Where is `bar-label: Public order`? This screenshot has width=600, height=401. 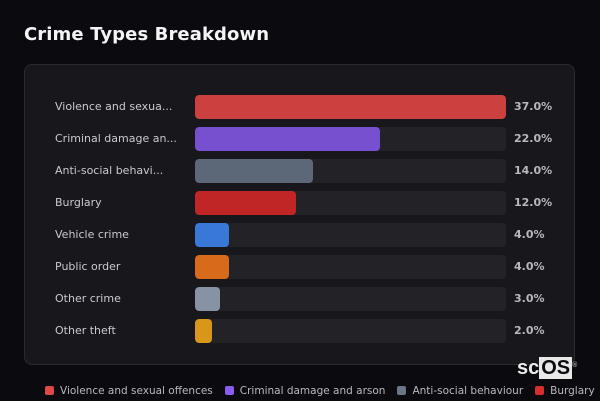
bar-label: Public order is located at coordinates (88, 266).